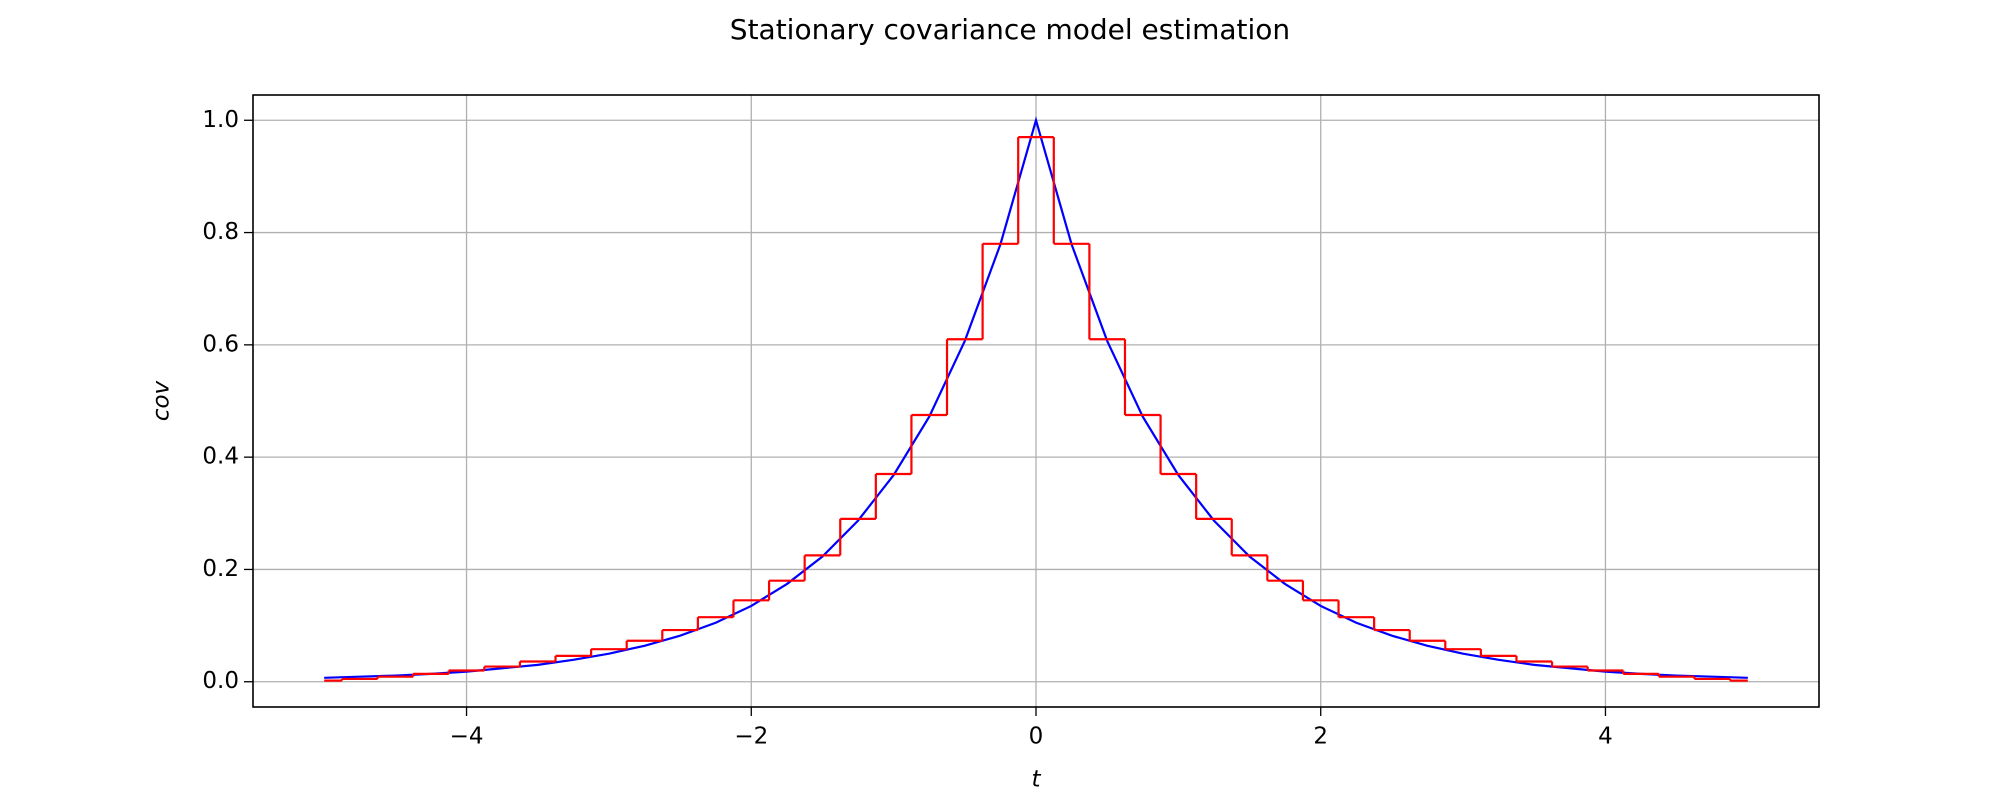 The width and height of the screenshot is (2000, 800). What do you see at coordinates (751, 737) in the screenshot?
I see `x-tick-label: −2` at bounding box center [751, 737].